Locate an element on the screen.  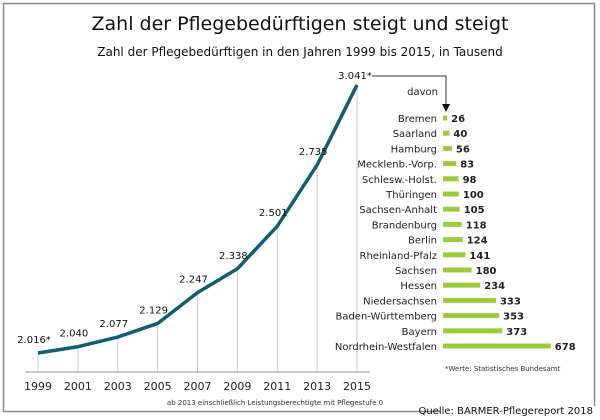
bar-value-label: 56 is located at coordinates (463, 149).